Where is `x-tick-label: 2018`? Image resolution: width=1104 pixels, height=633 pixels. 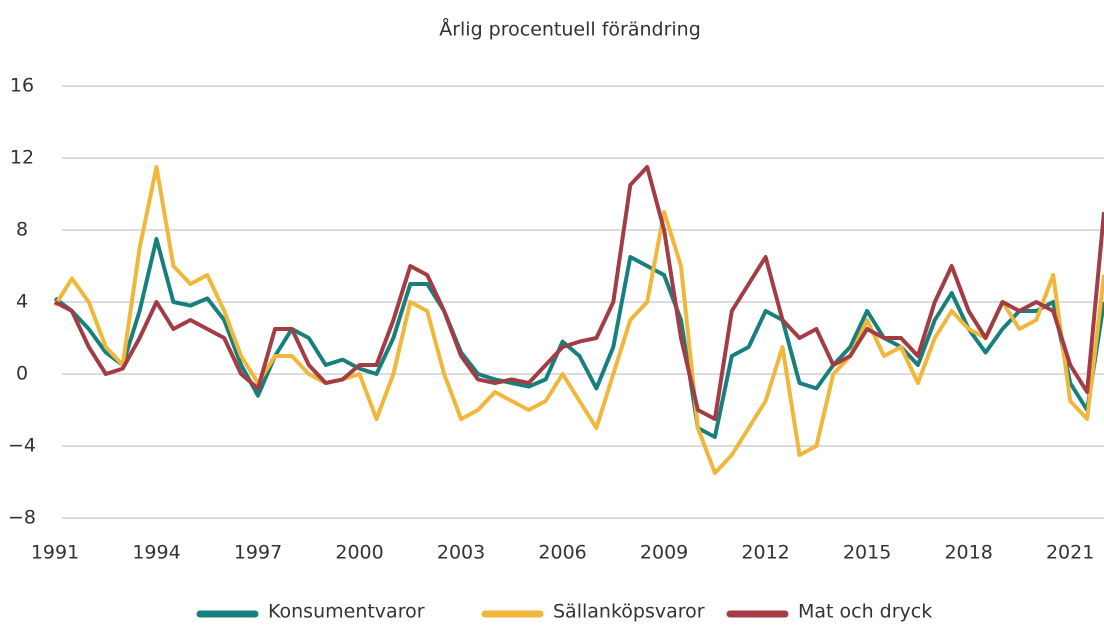 x-tick-label: 2018 is located at coordinates (968, 553).